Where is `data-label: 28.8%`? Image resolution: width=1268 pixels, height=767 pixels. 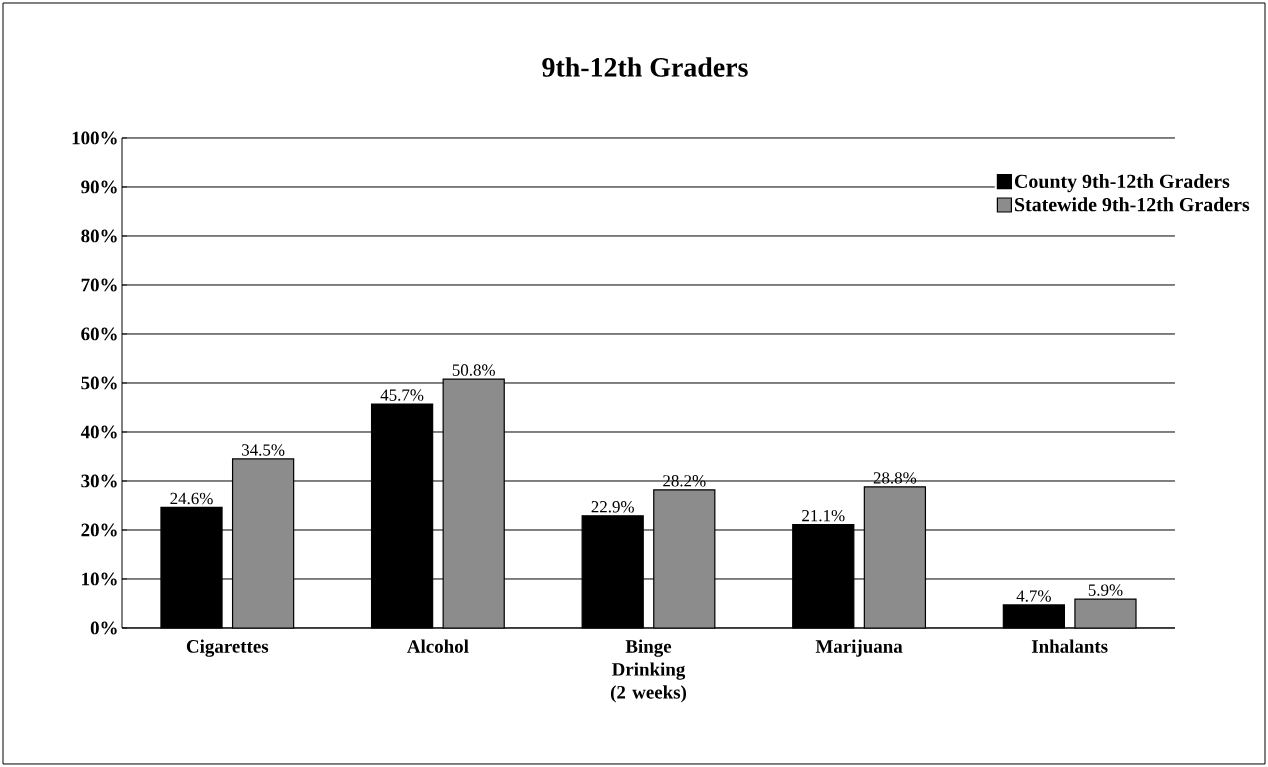
data-label: 28.8% is located at coordinates (895, 478).